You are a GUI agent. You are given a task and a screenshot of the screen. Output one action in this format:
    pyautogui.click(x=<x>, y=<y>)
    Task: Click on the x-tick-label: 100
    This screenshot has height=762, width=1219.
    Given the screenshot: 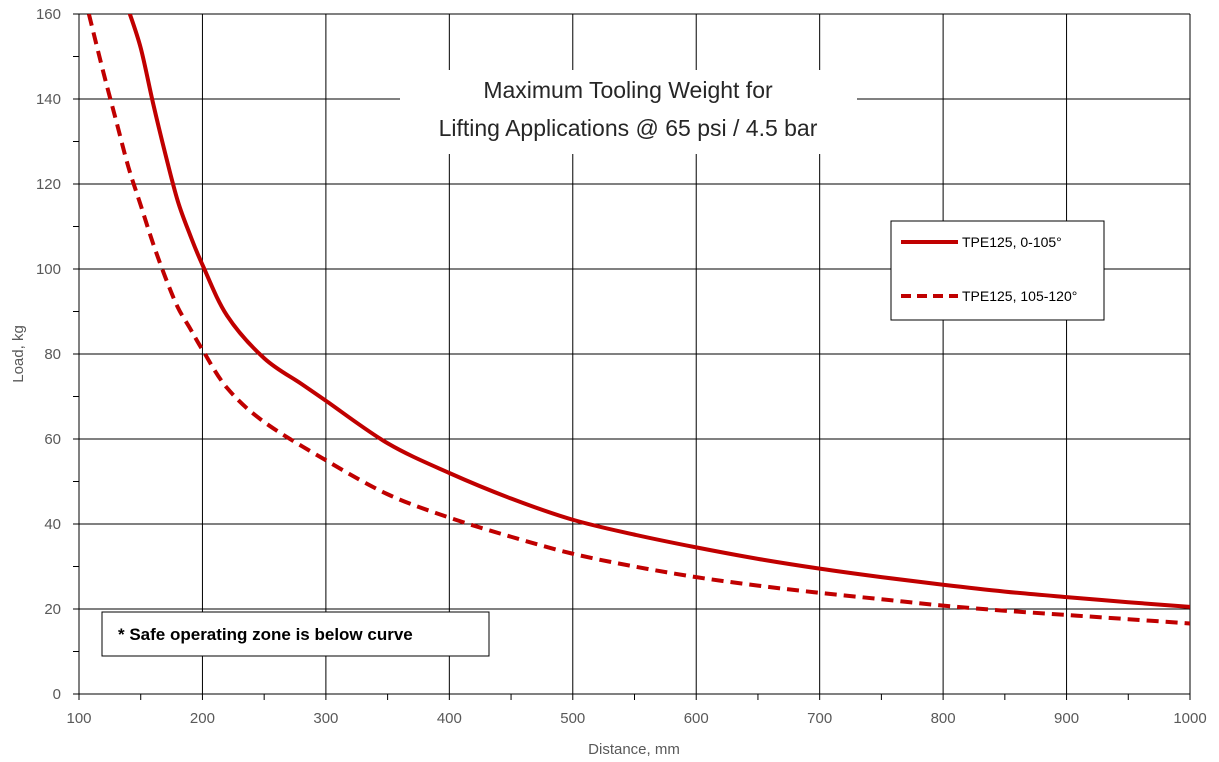 What is the action you would take?
    pyautogui.click(x=78, y=718)
    